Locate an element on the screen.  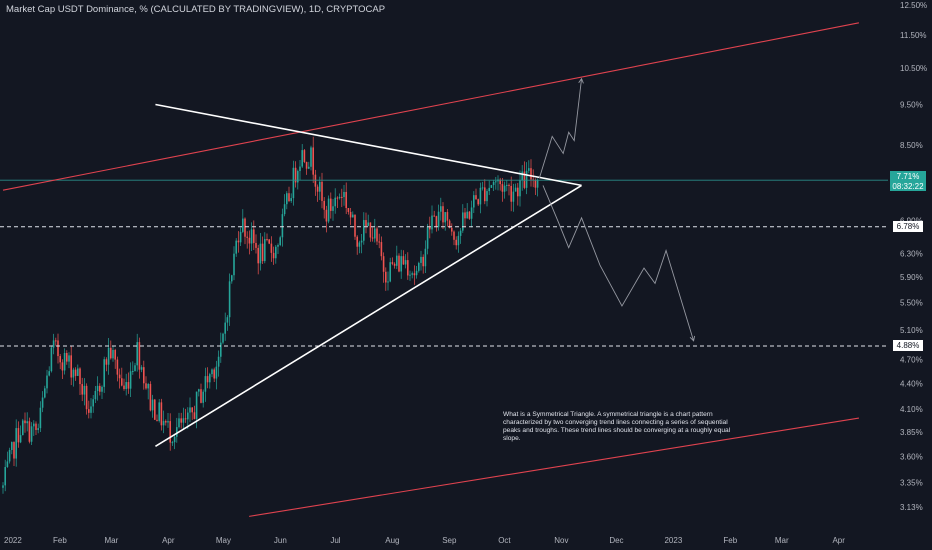
x-tick-label: Sep is located at coordinates (449, 540).